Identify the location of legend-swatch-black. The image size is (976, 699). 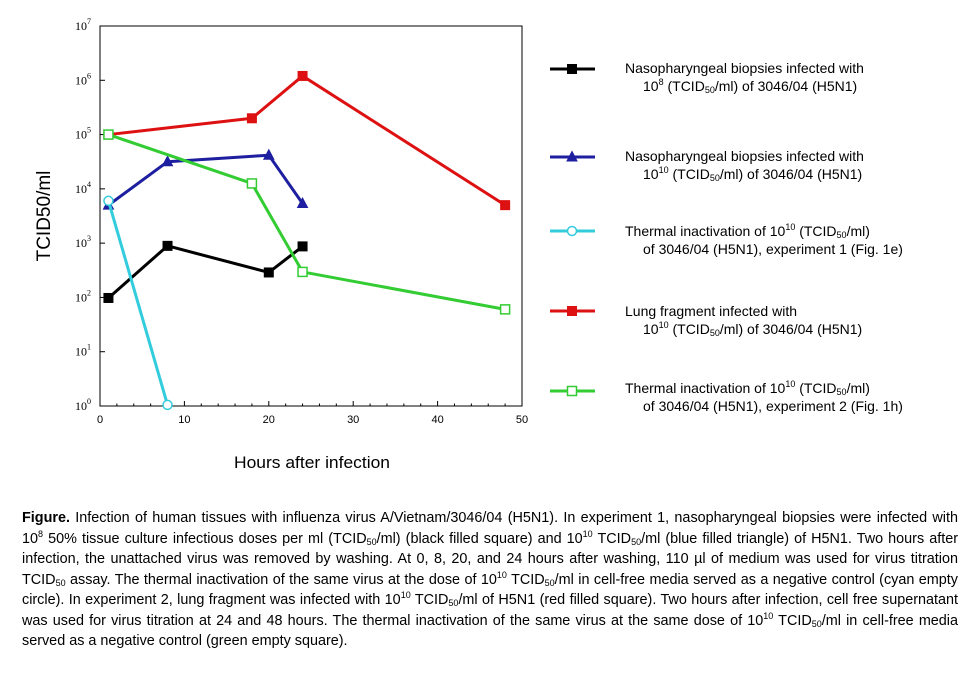
(572, 69).